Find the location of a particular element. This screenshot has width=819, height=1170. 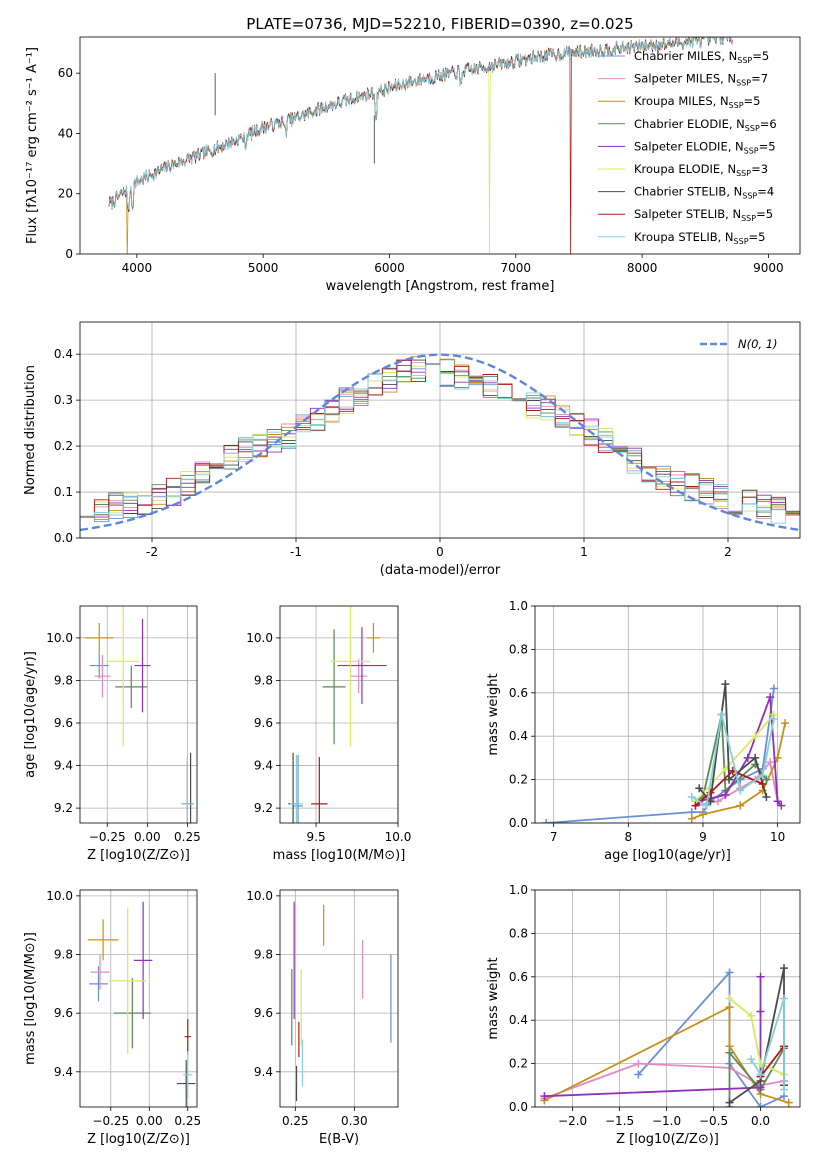

x-axis-label: (data-model)/error is located at coordinates (440, 570).